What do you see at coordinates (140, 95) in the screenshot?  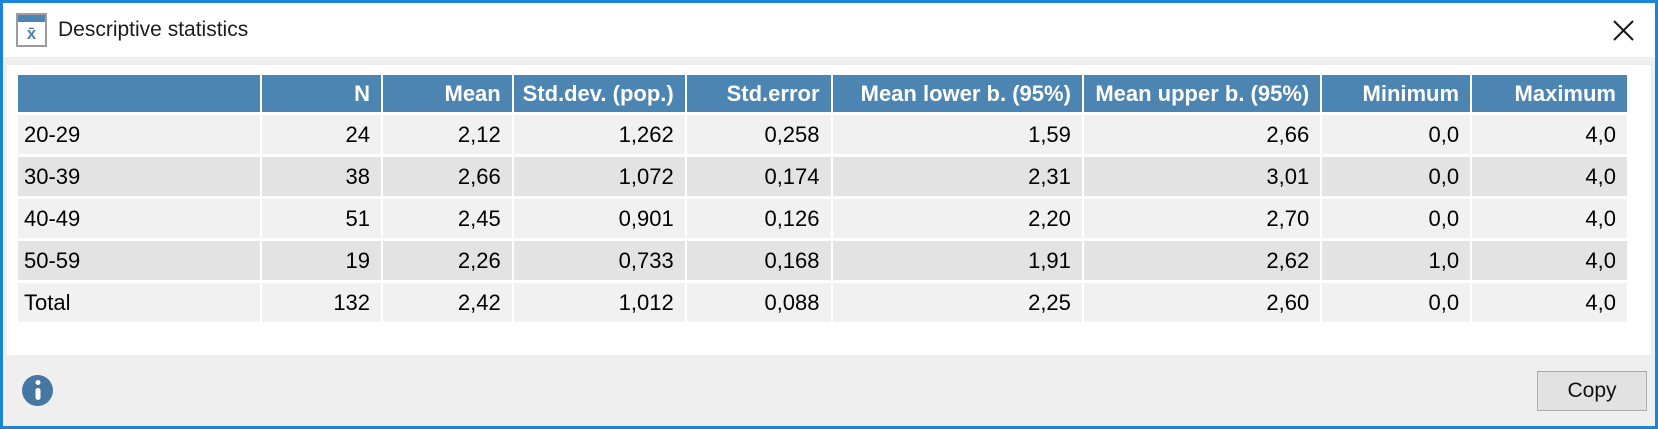 I see `column-header-group` at bounding box center [140, 95].